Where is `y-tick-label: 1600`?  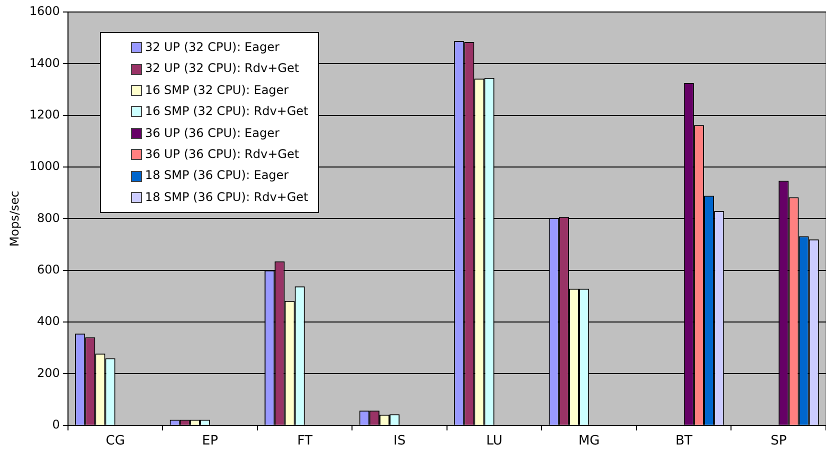 y-tick-label: 1600 is located at coordinates (44, 11).